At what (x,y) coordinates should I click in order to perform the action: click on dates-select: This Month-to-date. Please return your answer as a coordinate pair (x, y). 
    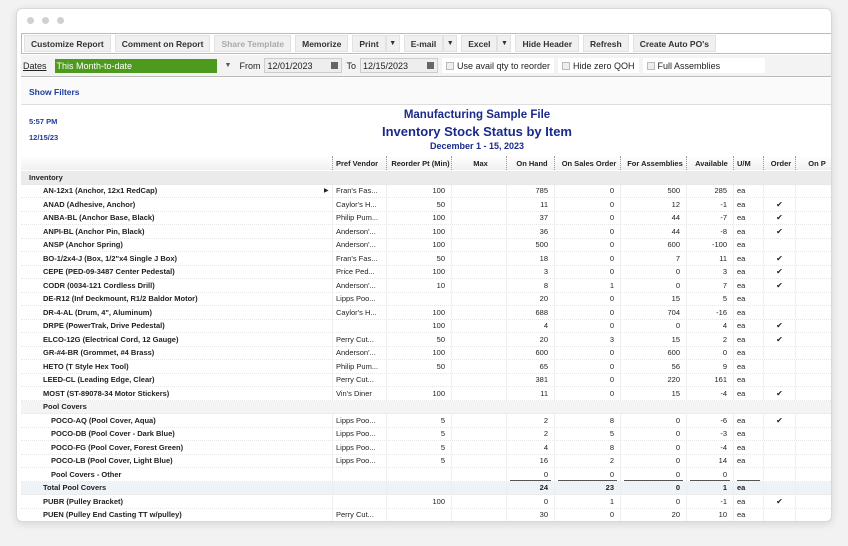
    Looking at the image, I should click on (135, 65).